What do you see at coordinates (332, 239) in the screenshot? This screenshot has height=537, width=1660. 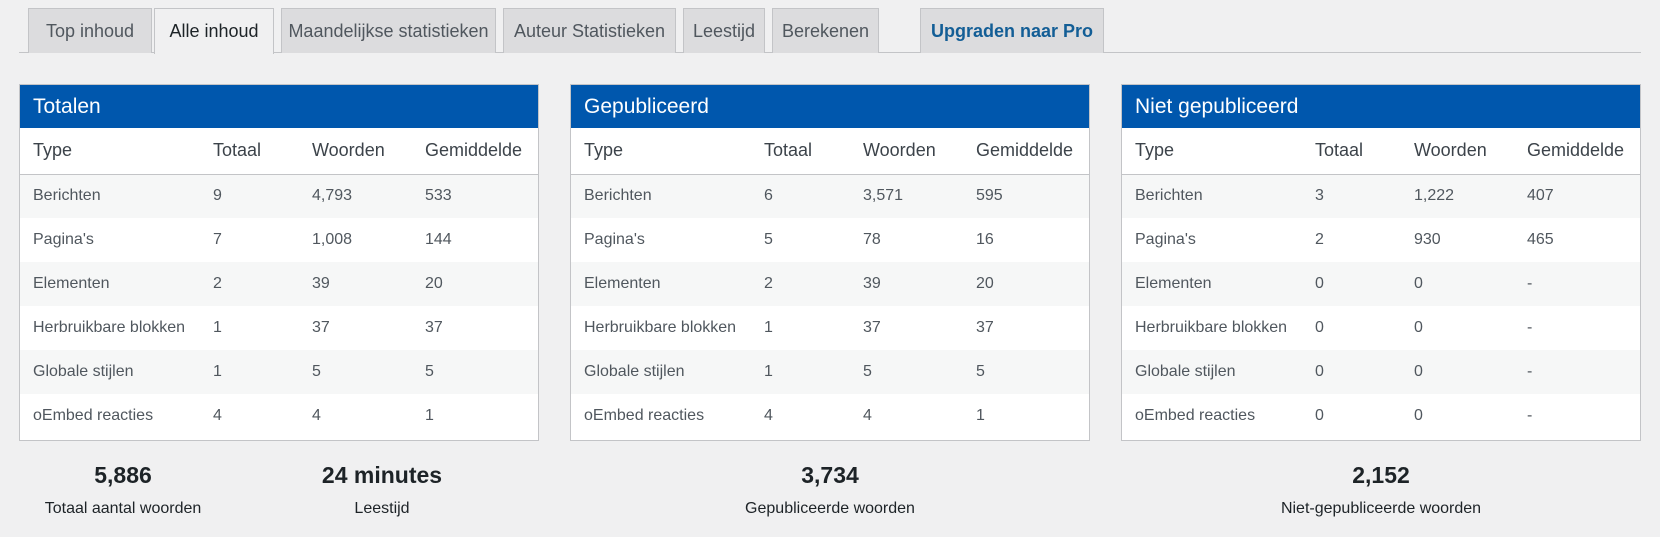 I see `table-cell: 1,008` at bounding box center [332, 239].